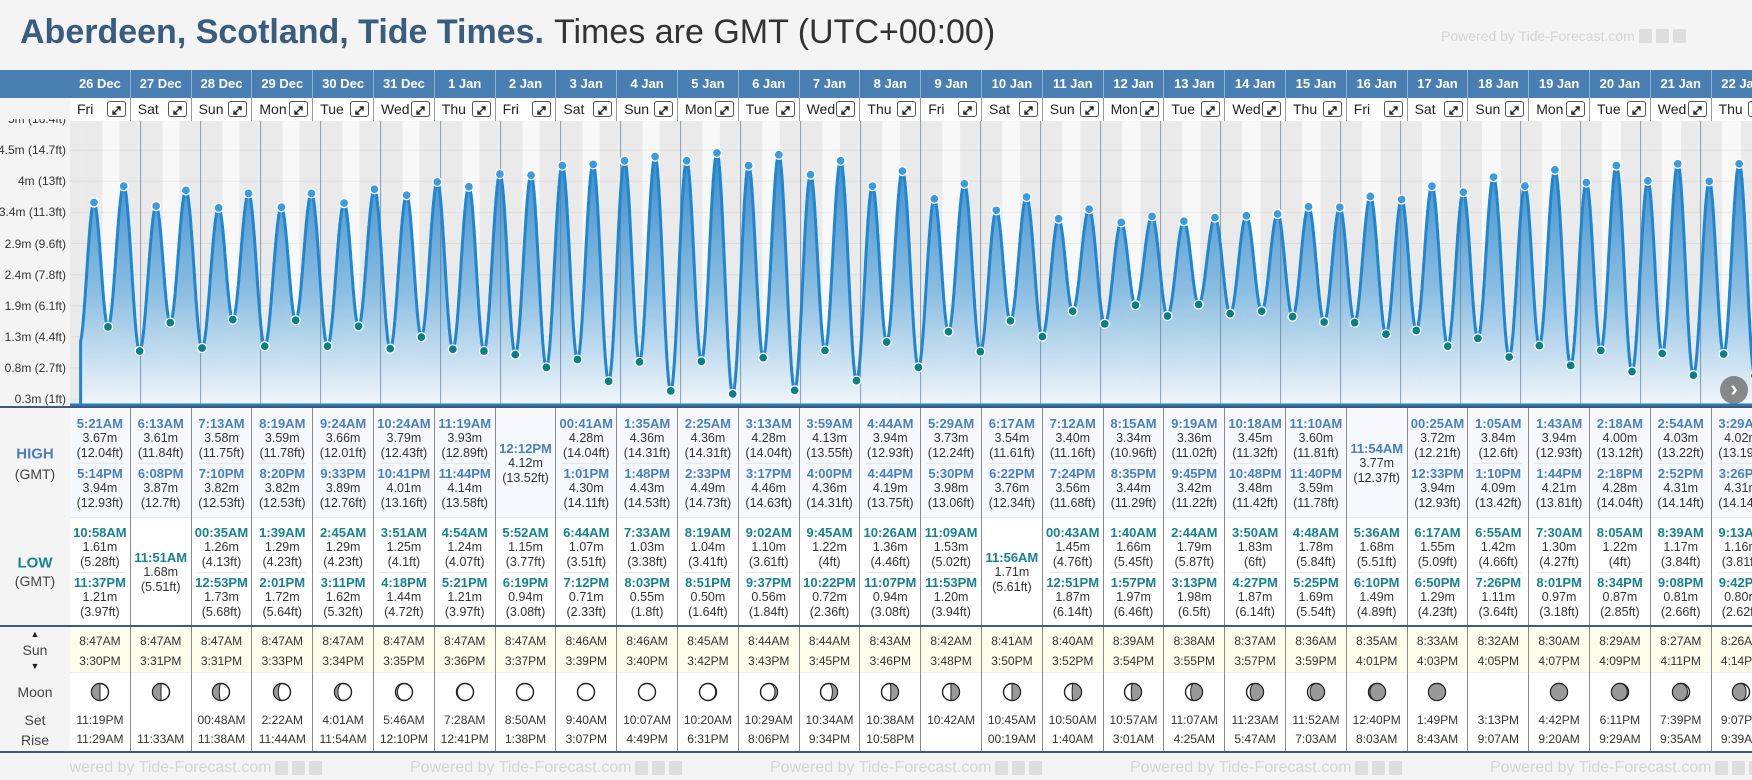  What do you see at coordinates (1734, 390) in the screenshot?
I see `next-page-button: ›` at bounding box center [1734, 390].